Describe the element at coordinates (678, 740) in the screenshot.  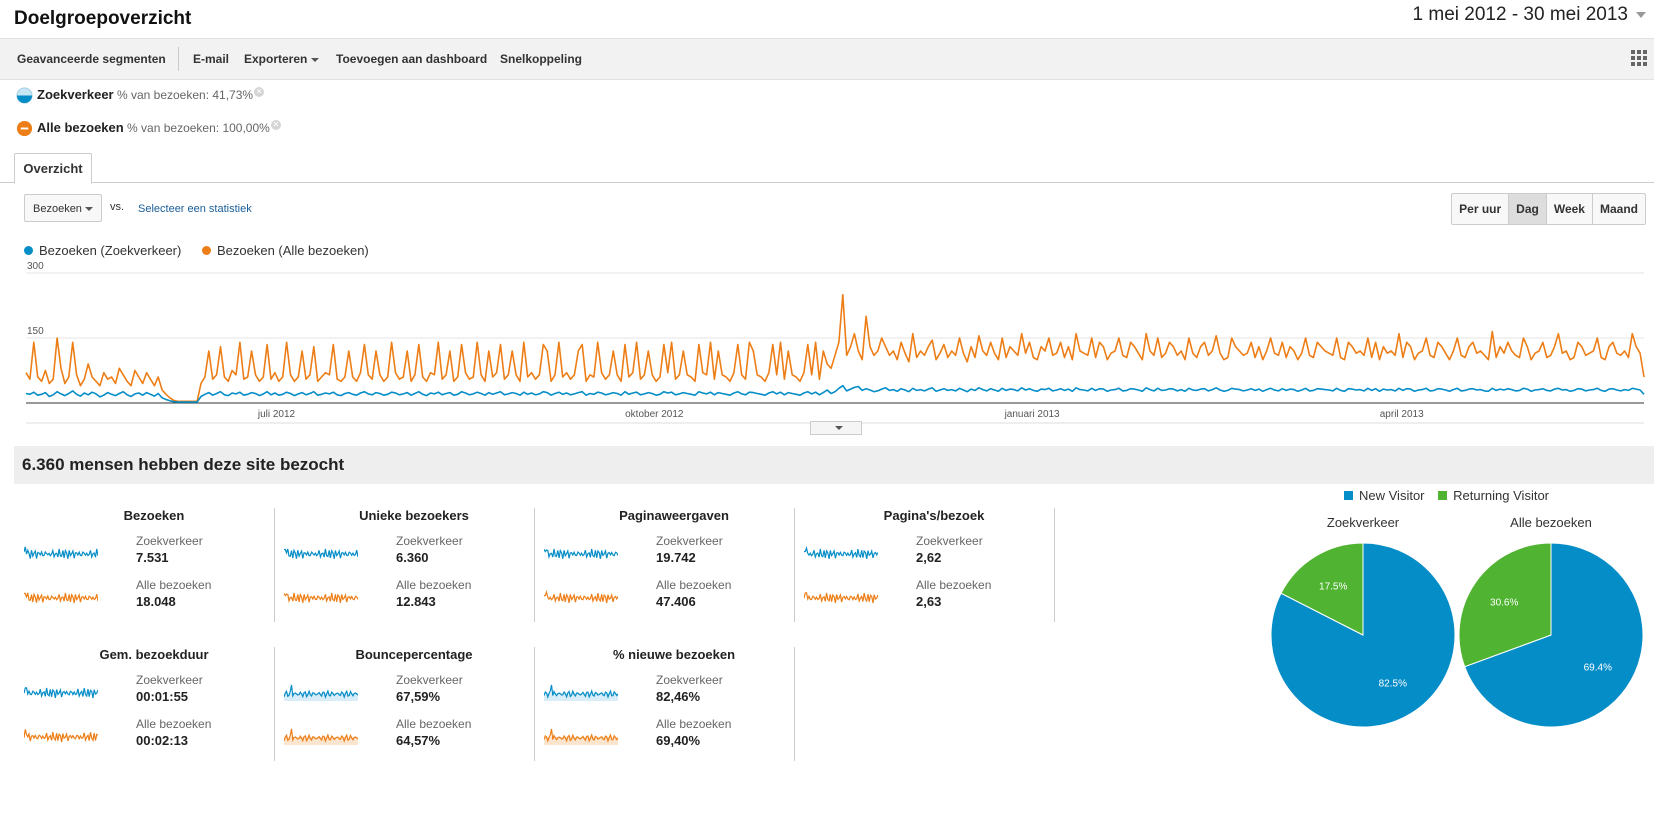
I see `metric-value-all: 69,40%` at that location.